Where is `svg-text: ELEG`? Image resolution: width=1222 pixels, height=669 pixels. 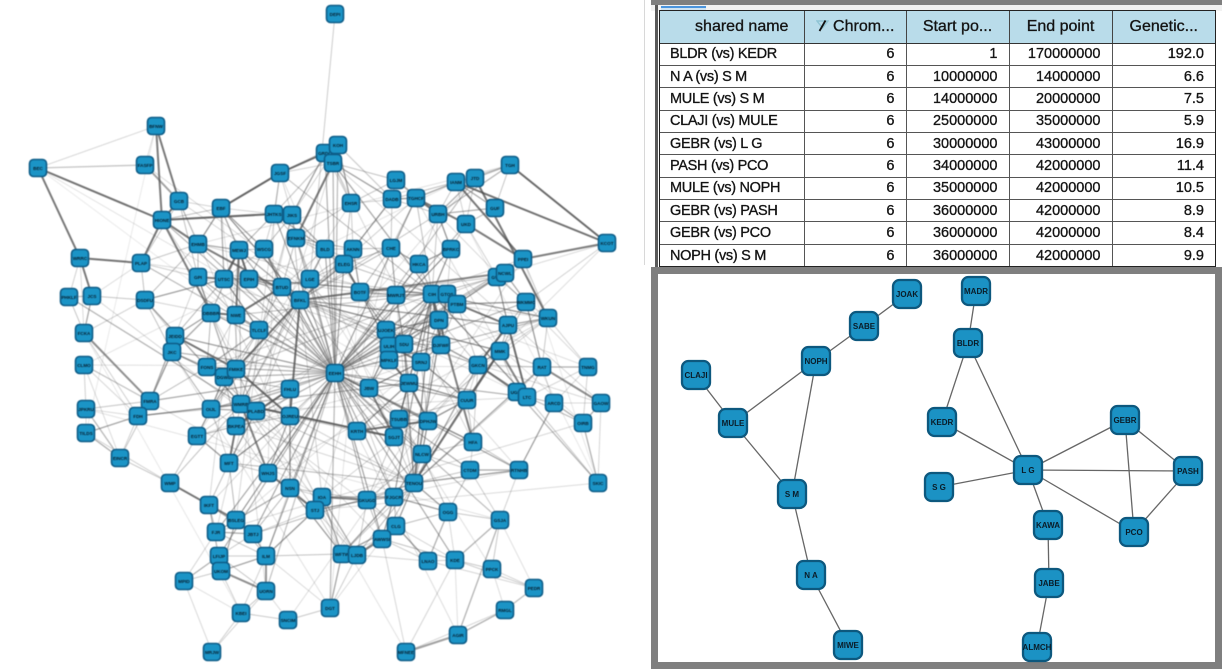
svg-text: ELEG is located at coordinates (344, 264).